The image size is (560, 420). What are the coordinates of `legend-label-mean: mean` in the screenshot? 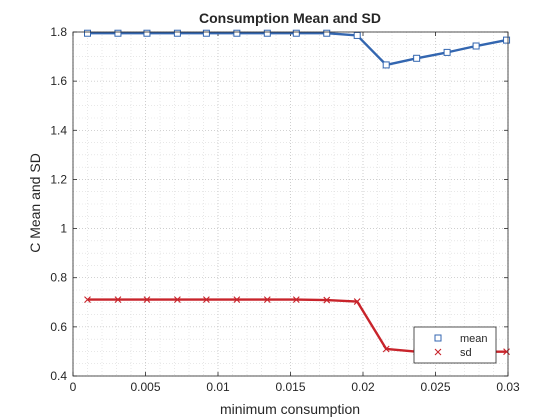 It's located at (474, 339).